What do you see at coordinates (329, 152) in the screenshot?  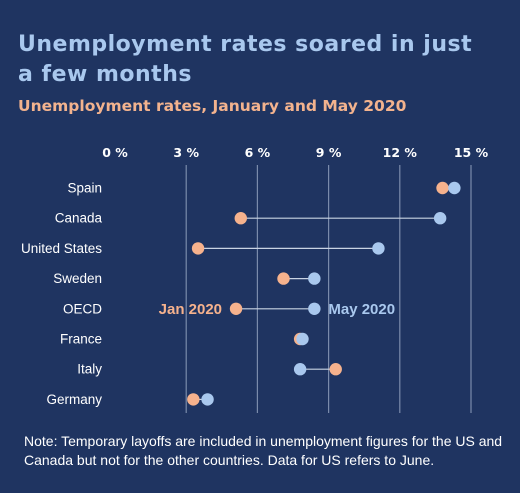 I see `x-tick-label: 9 %` at bounding box center [329, 152].